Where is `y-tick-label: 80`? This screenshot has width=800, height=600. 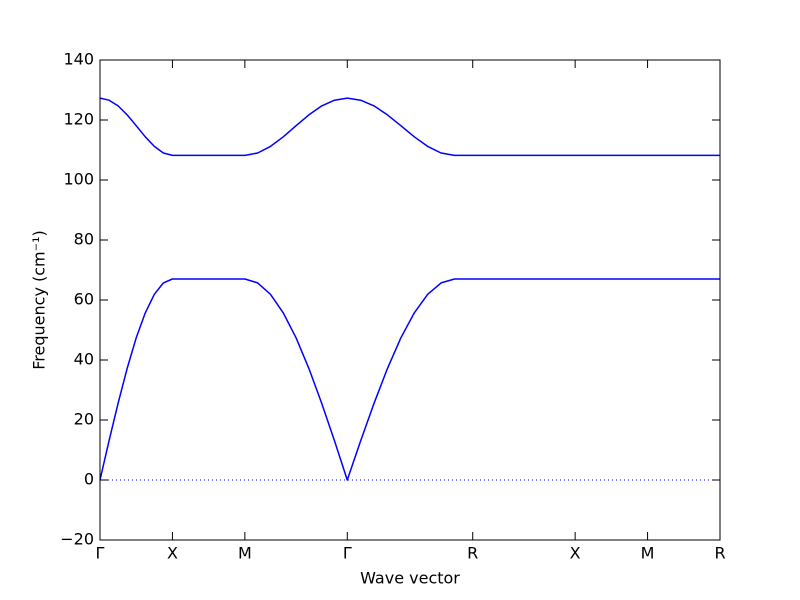 y-tick-label: 80 is located at coordinates (84, 239).